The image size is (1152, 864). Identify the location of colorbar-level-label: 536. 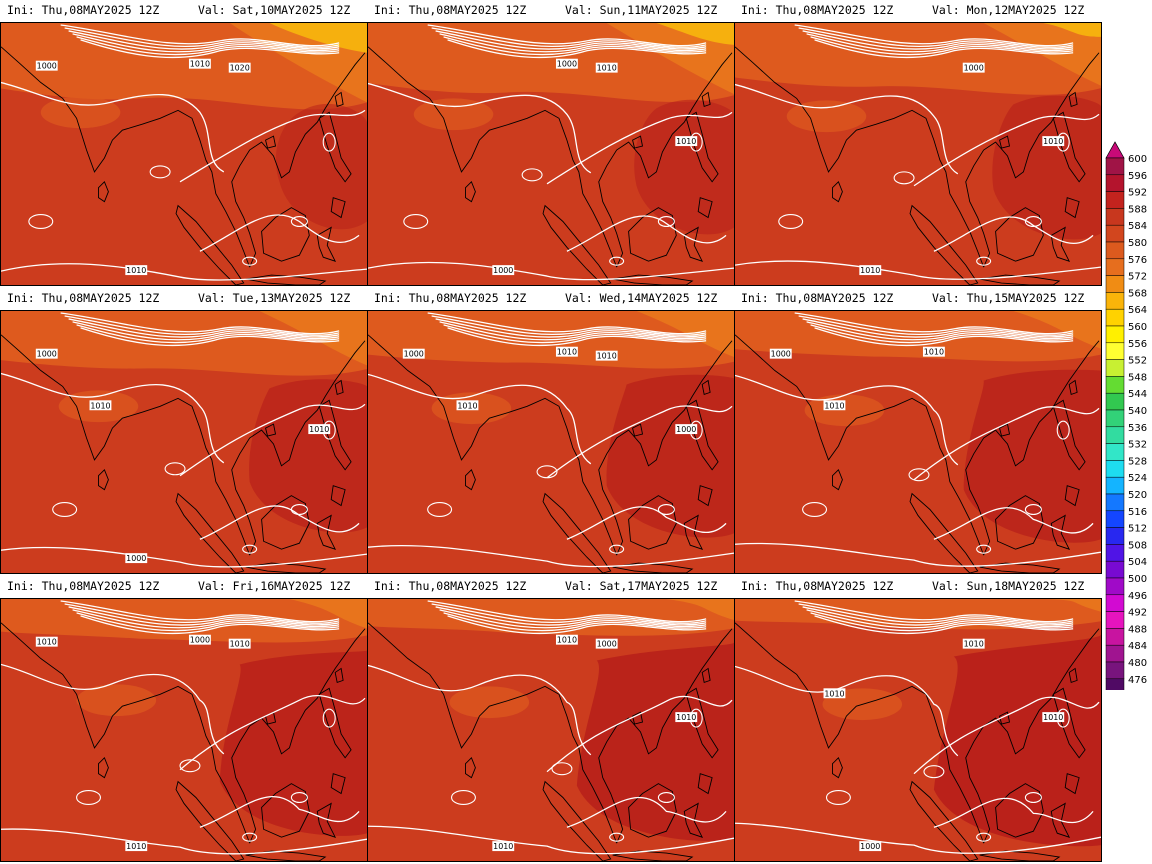
(1137, 428).